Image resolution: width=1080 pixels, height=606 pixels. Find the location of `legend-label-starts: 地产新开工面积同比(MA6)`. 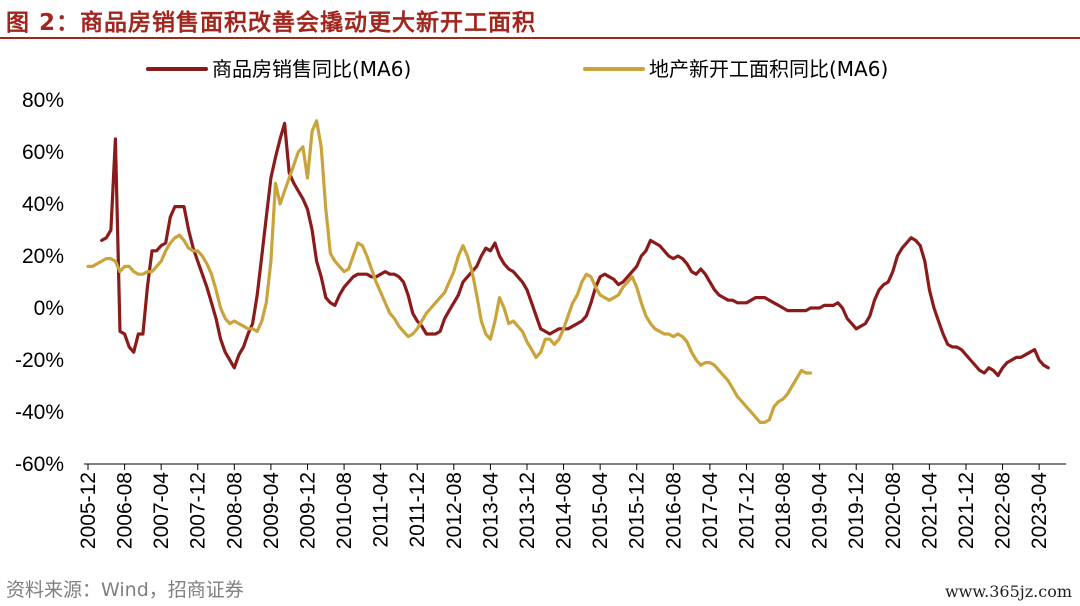

legend-label-starts: 地产新开工面积同比(MA6) is located at coordinates (768, 69).